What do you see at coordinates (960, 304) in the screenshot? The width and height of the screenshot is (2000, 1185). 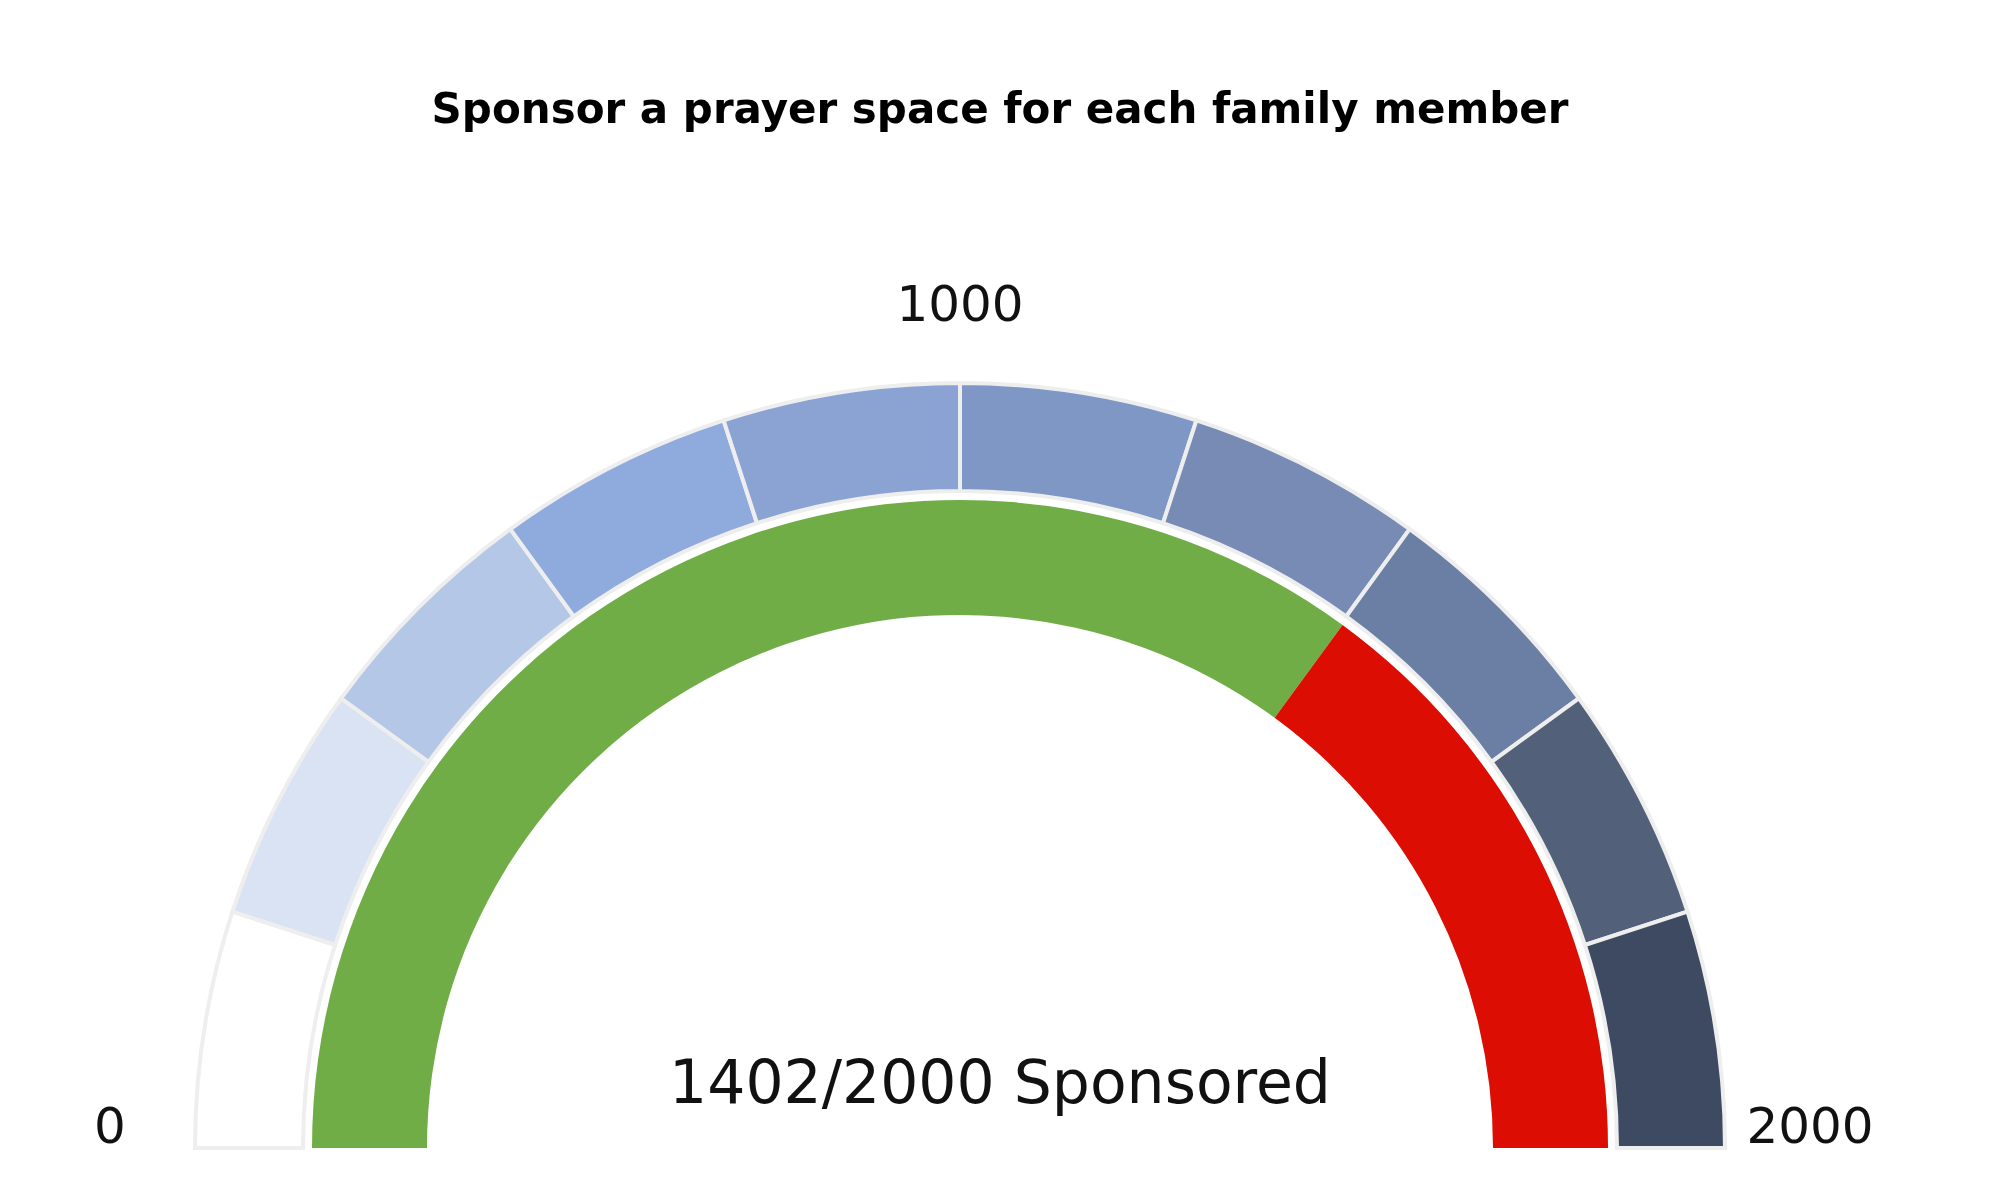 I see `text: 1000` at bounding box center [960, 304].